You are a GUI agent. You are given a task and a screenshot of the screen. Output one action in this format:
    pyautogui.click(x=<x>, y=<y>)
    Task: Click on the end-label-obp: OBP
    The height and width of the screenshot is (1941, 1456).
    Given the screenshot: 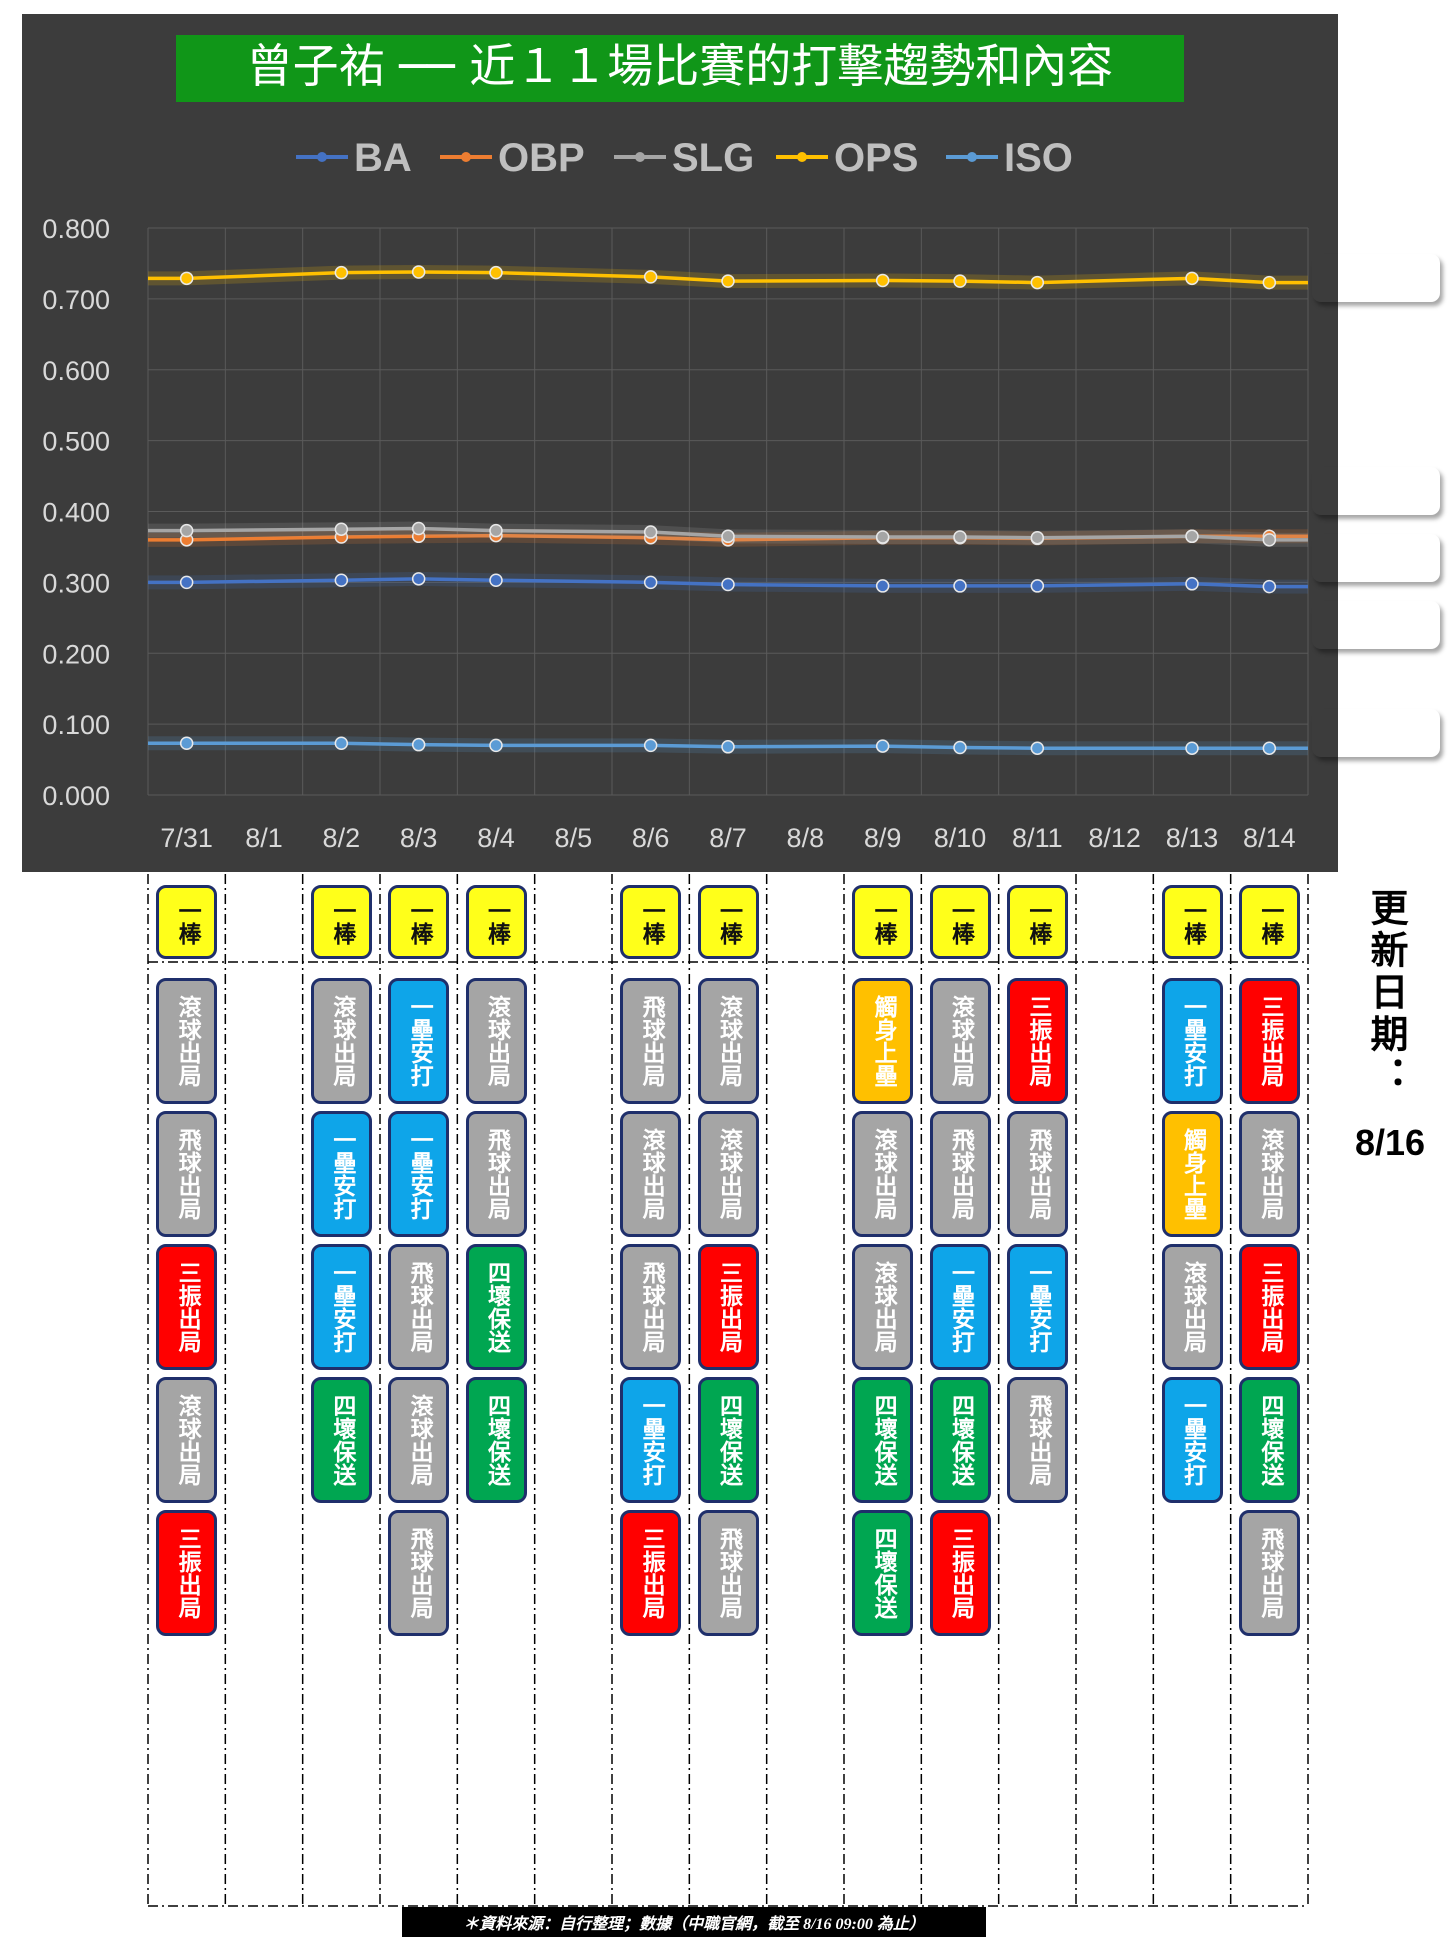 What is the action you would take?
    pyautogui.click(x=1376, y=491)
    